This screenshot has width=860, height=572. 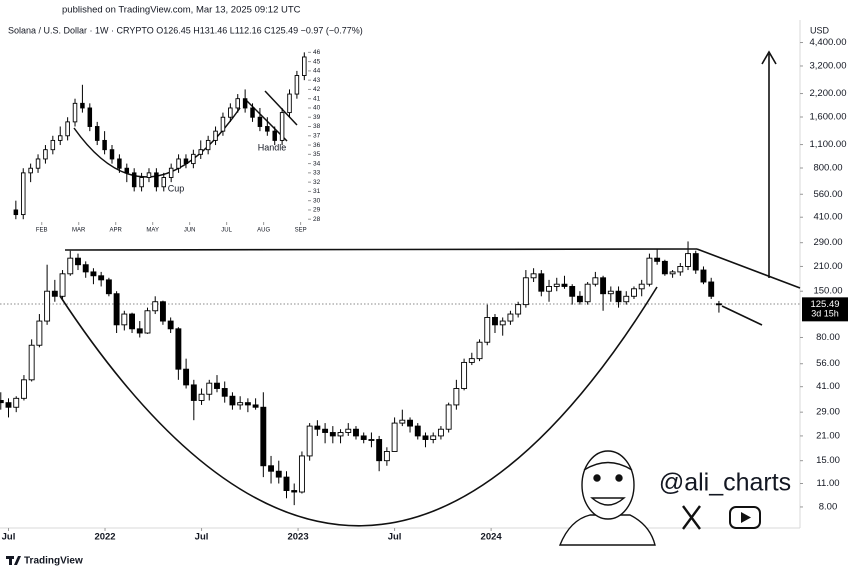 What do you see at coordinates (828, 337) in the screenshot?
I see `y-tick-label: 80.00` at bounding box center [828, 337].